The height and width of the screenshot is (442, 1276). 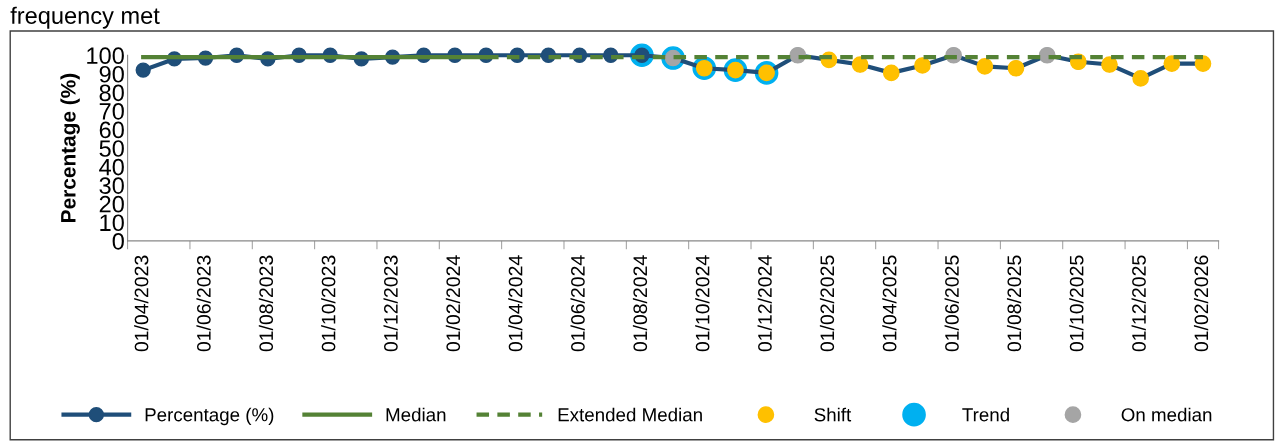 I want to click on x-tick-label: 01/12/2023, so click(x=390, y=303).